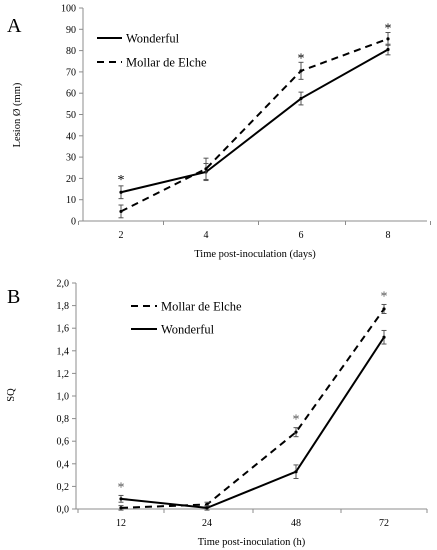 The height and width of the screenshot is (550, 437). What do you see at coordinates (388, 235) in the screenshot?
I see `x-tick-label: 8` at bounding box center [388, 235].